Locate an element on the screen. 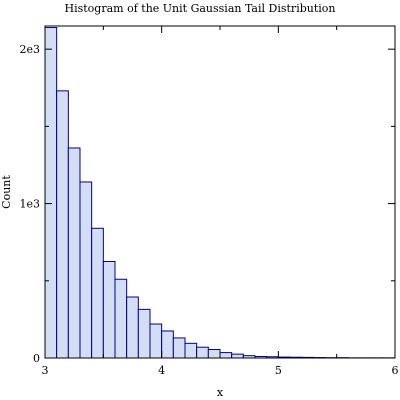 Image resolution: width=400 pixels, height=400 pixels. x-axis-label: x is located at coordinates (220, 392).